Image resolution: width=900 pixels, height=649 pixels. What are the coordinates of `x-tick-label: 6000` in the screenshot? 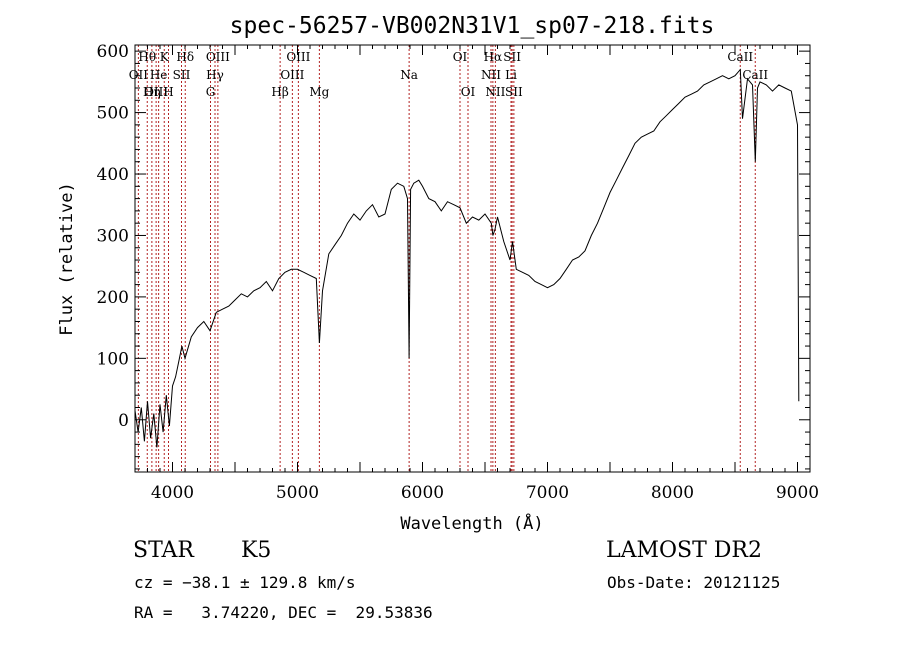 It's located at (422, 493).